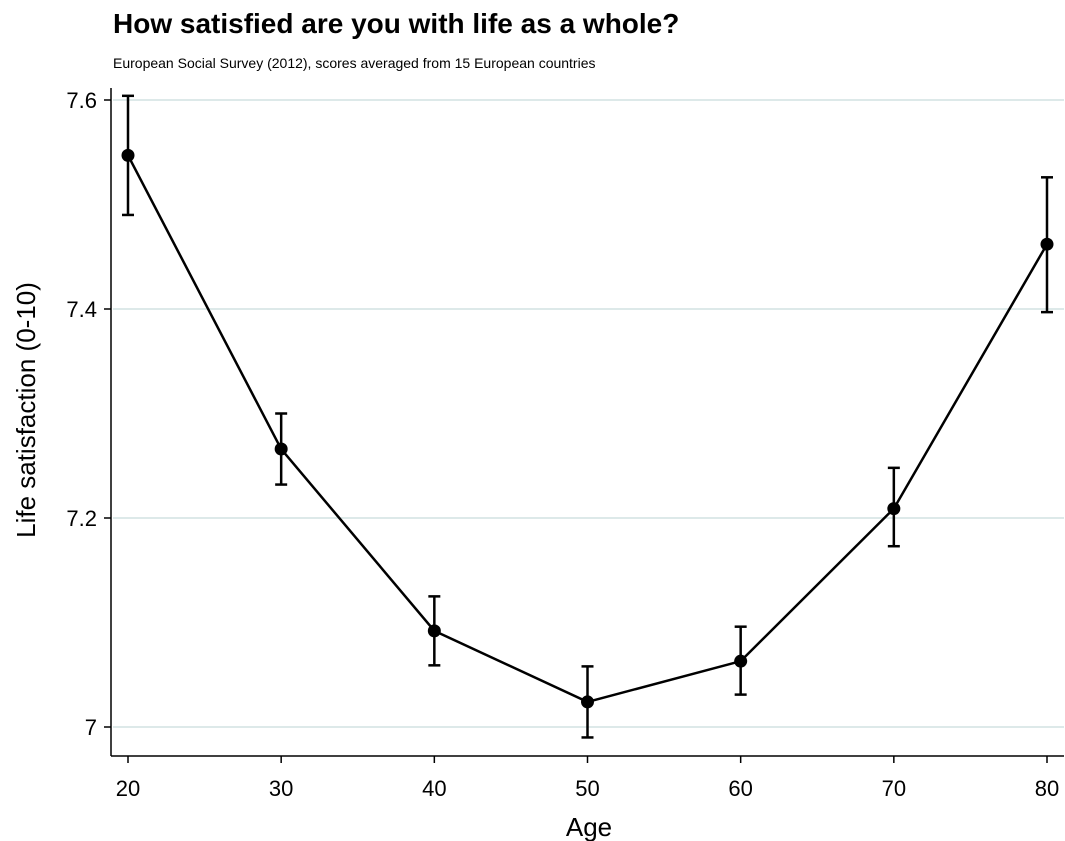 The width and height of the screenshot is (1065, 841). I want to click on x-tick-label: 60, so click(740, 788).